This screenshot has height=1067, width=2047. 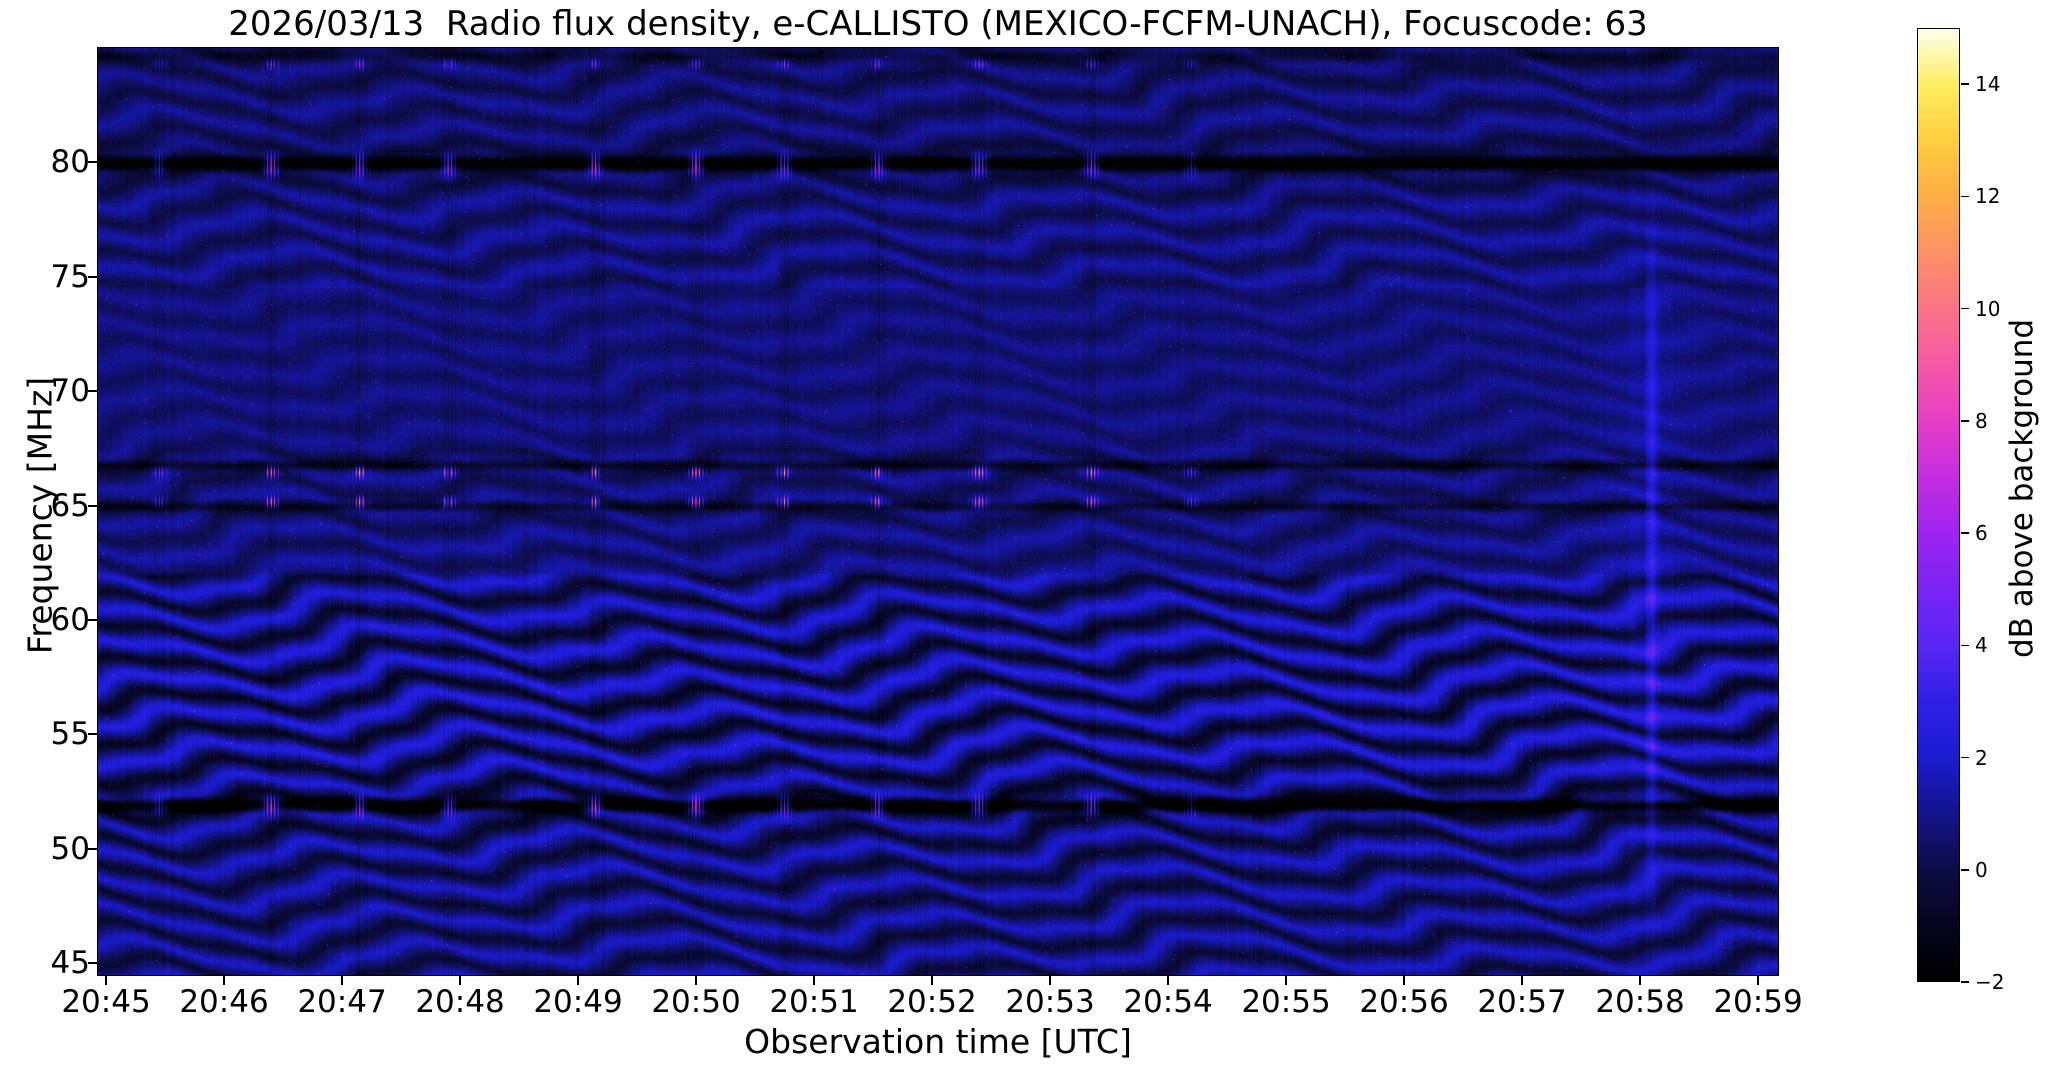 What do you see at coordinates (70, 505) in the screenshot?
I see `y-tick-label: 65` at bounding box center [70, 505].